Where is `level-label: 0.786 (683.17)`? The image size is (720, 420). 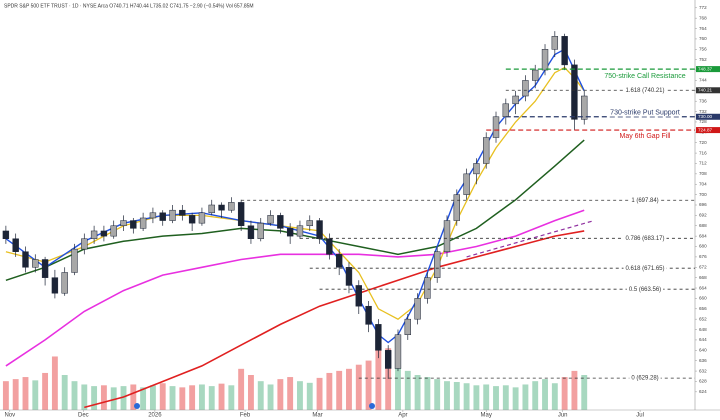
level-label: 0.786 (683.17) is located at coordinates (644, 239).